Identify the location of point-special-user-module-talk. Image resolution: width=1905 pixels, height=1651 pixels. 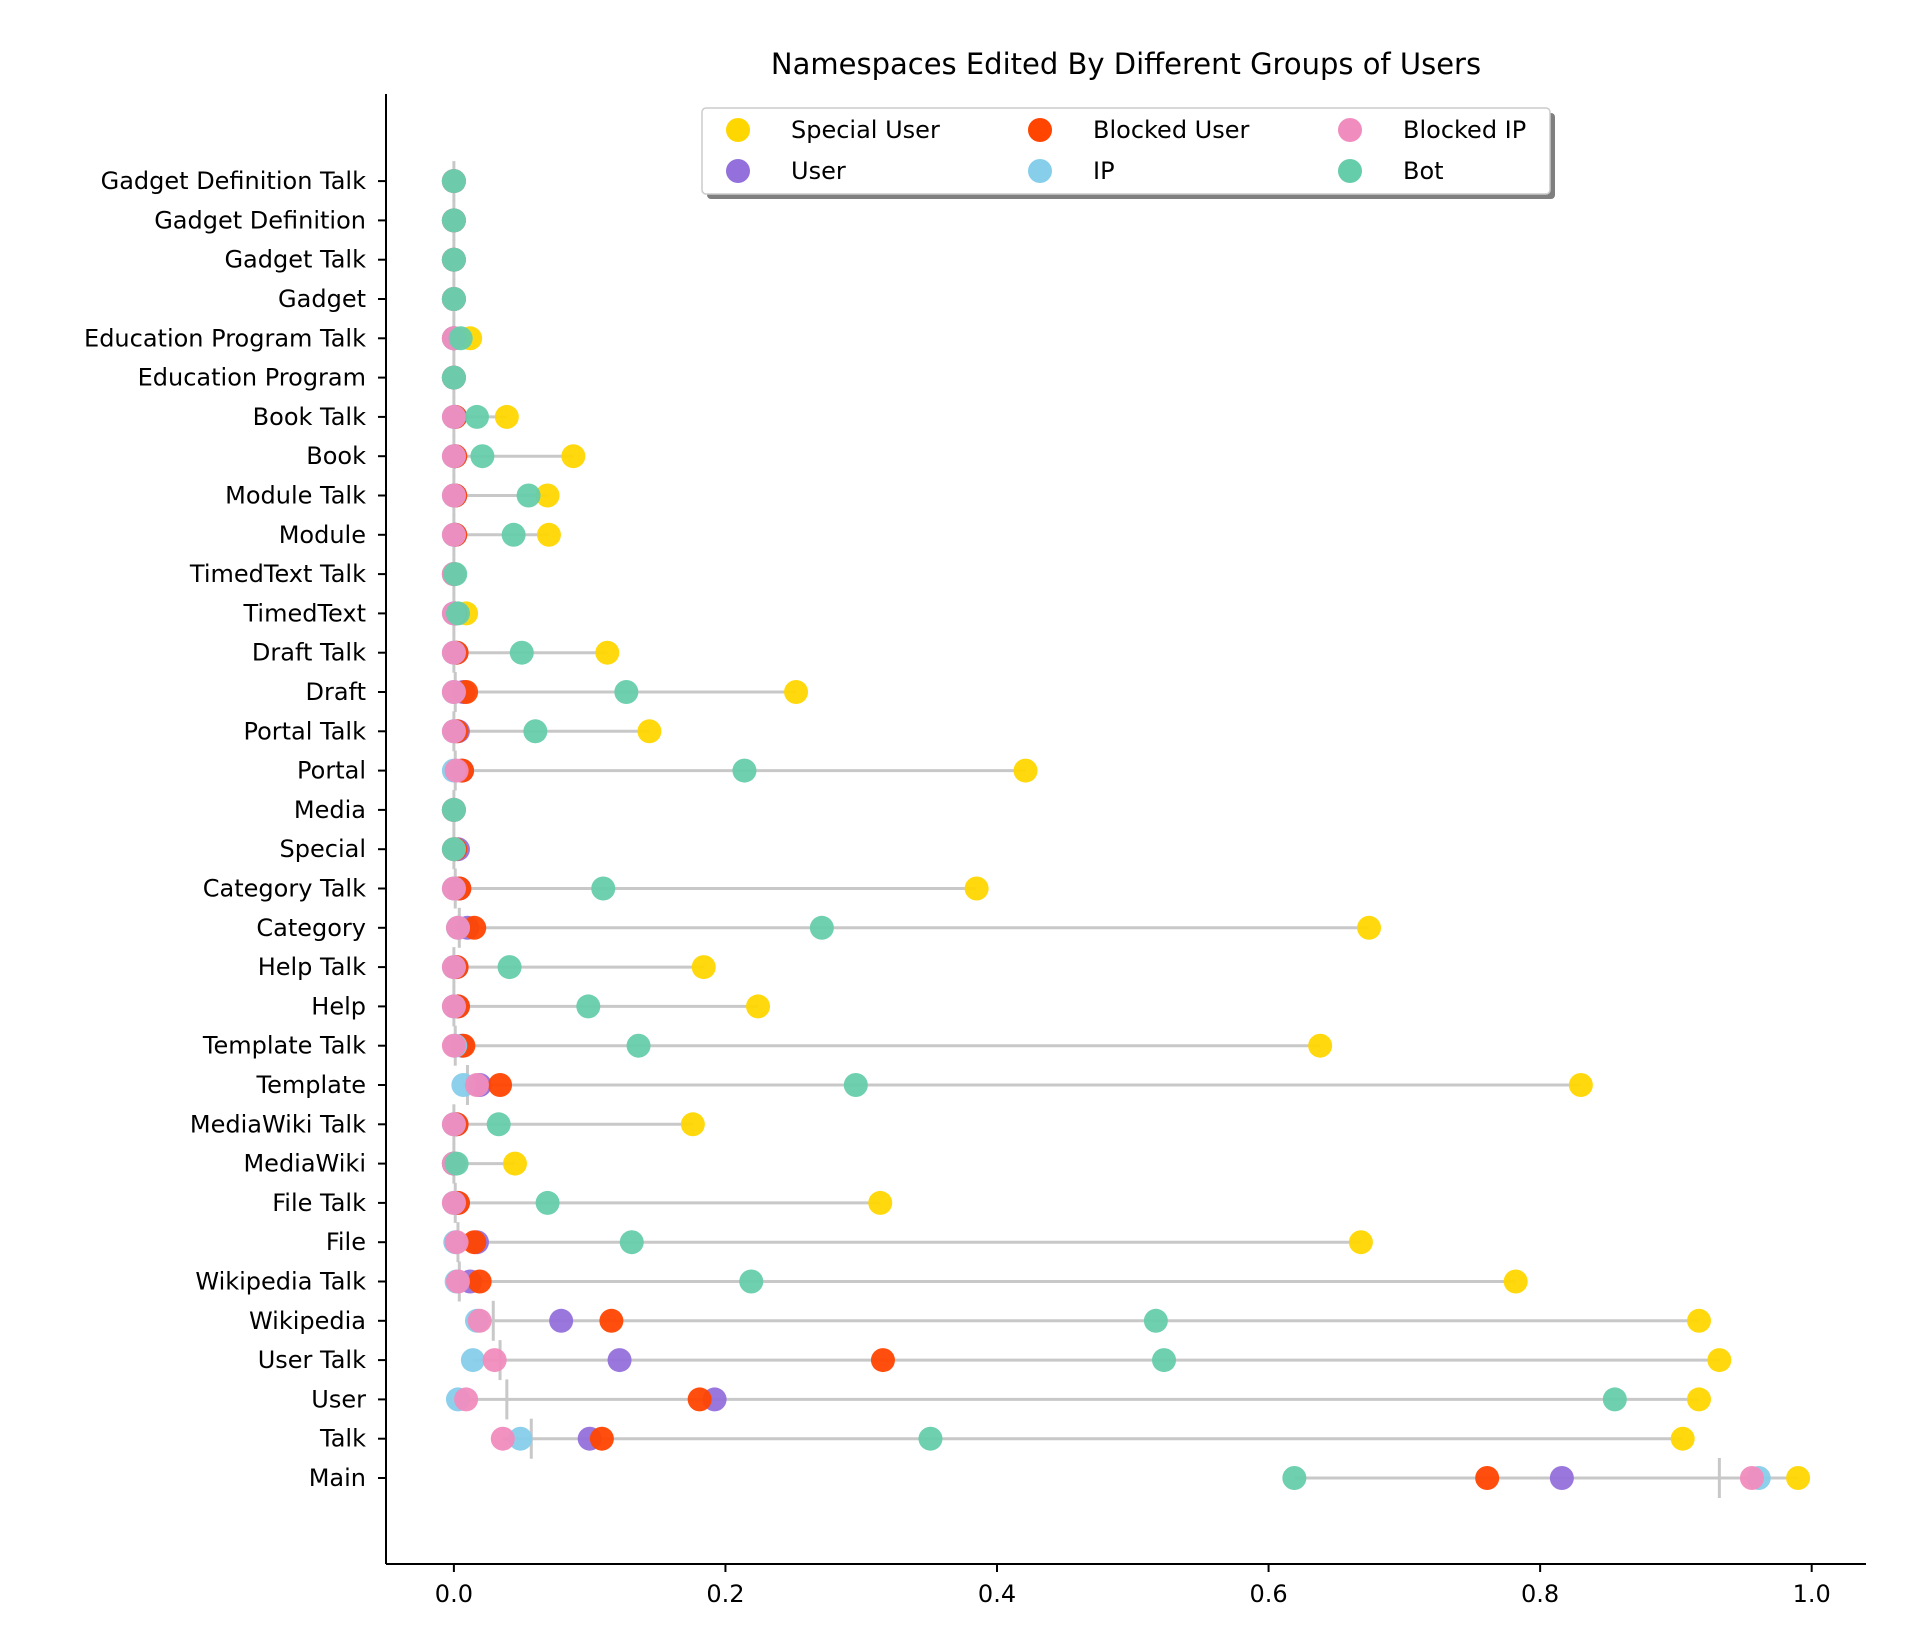
(547, 495).